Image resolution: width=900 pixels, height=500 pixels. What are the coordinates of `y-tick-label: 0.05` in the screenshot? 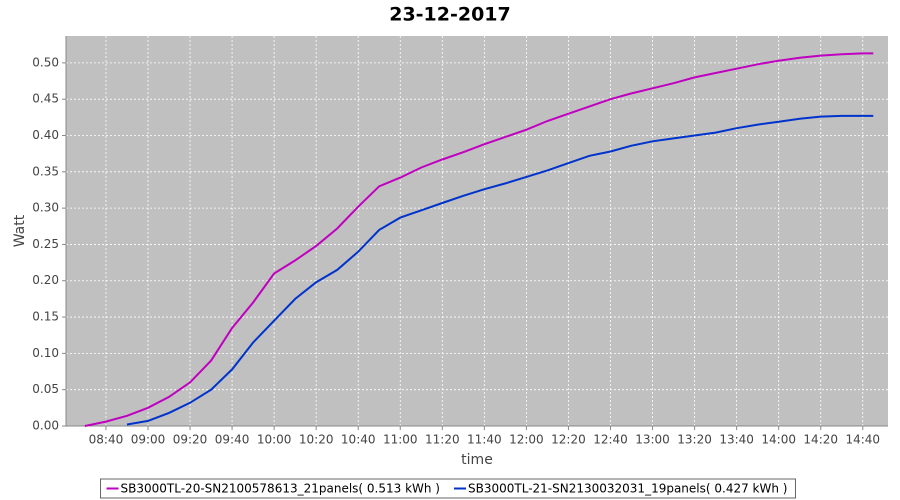 It's located at (45, 389).